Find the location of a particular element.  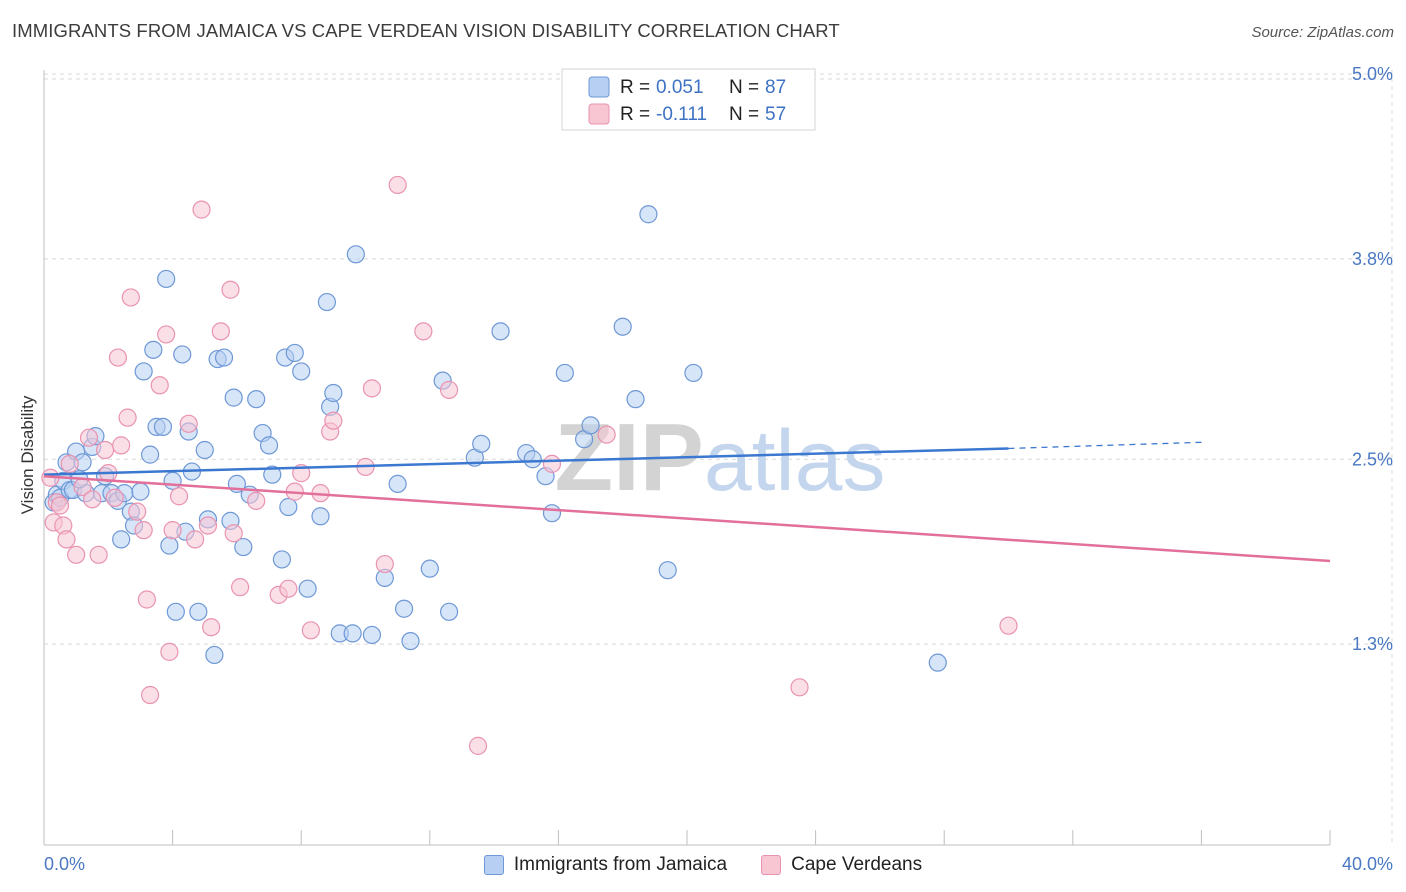

jamaica-trend-line is located at coordinates (526, 461).